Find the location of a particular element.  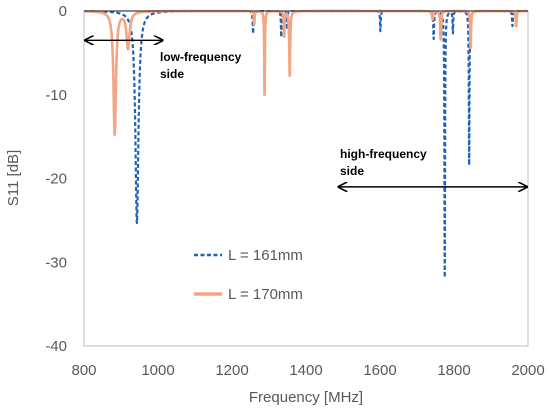

legend-label-1: L = 161mm is located at coordinates (265, 255).